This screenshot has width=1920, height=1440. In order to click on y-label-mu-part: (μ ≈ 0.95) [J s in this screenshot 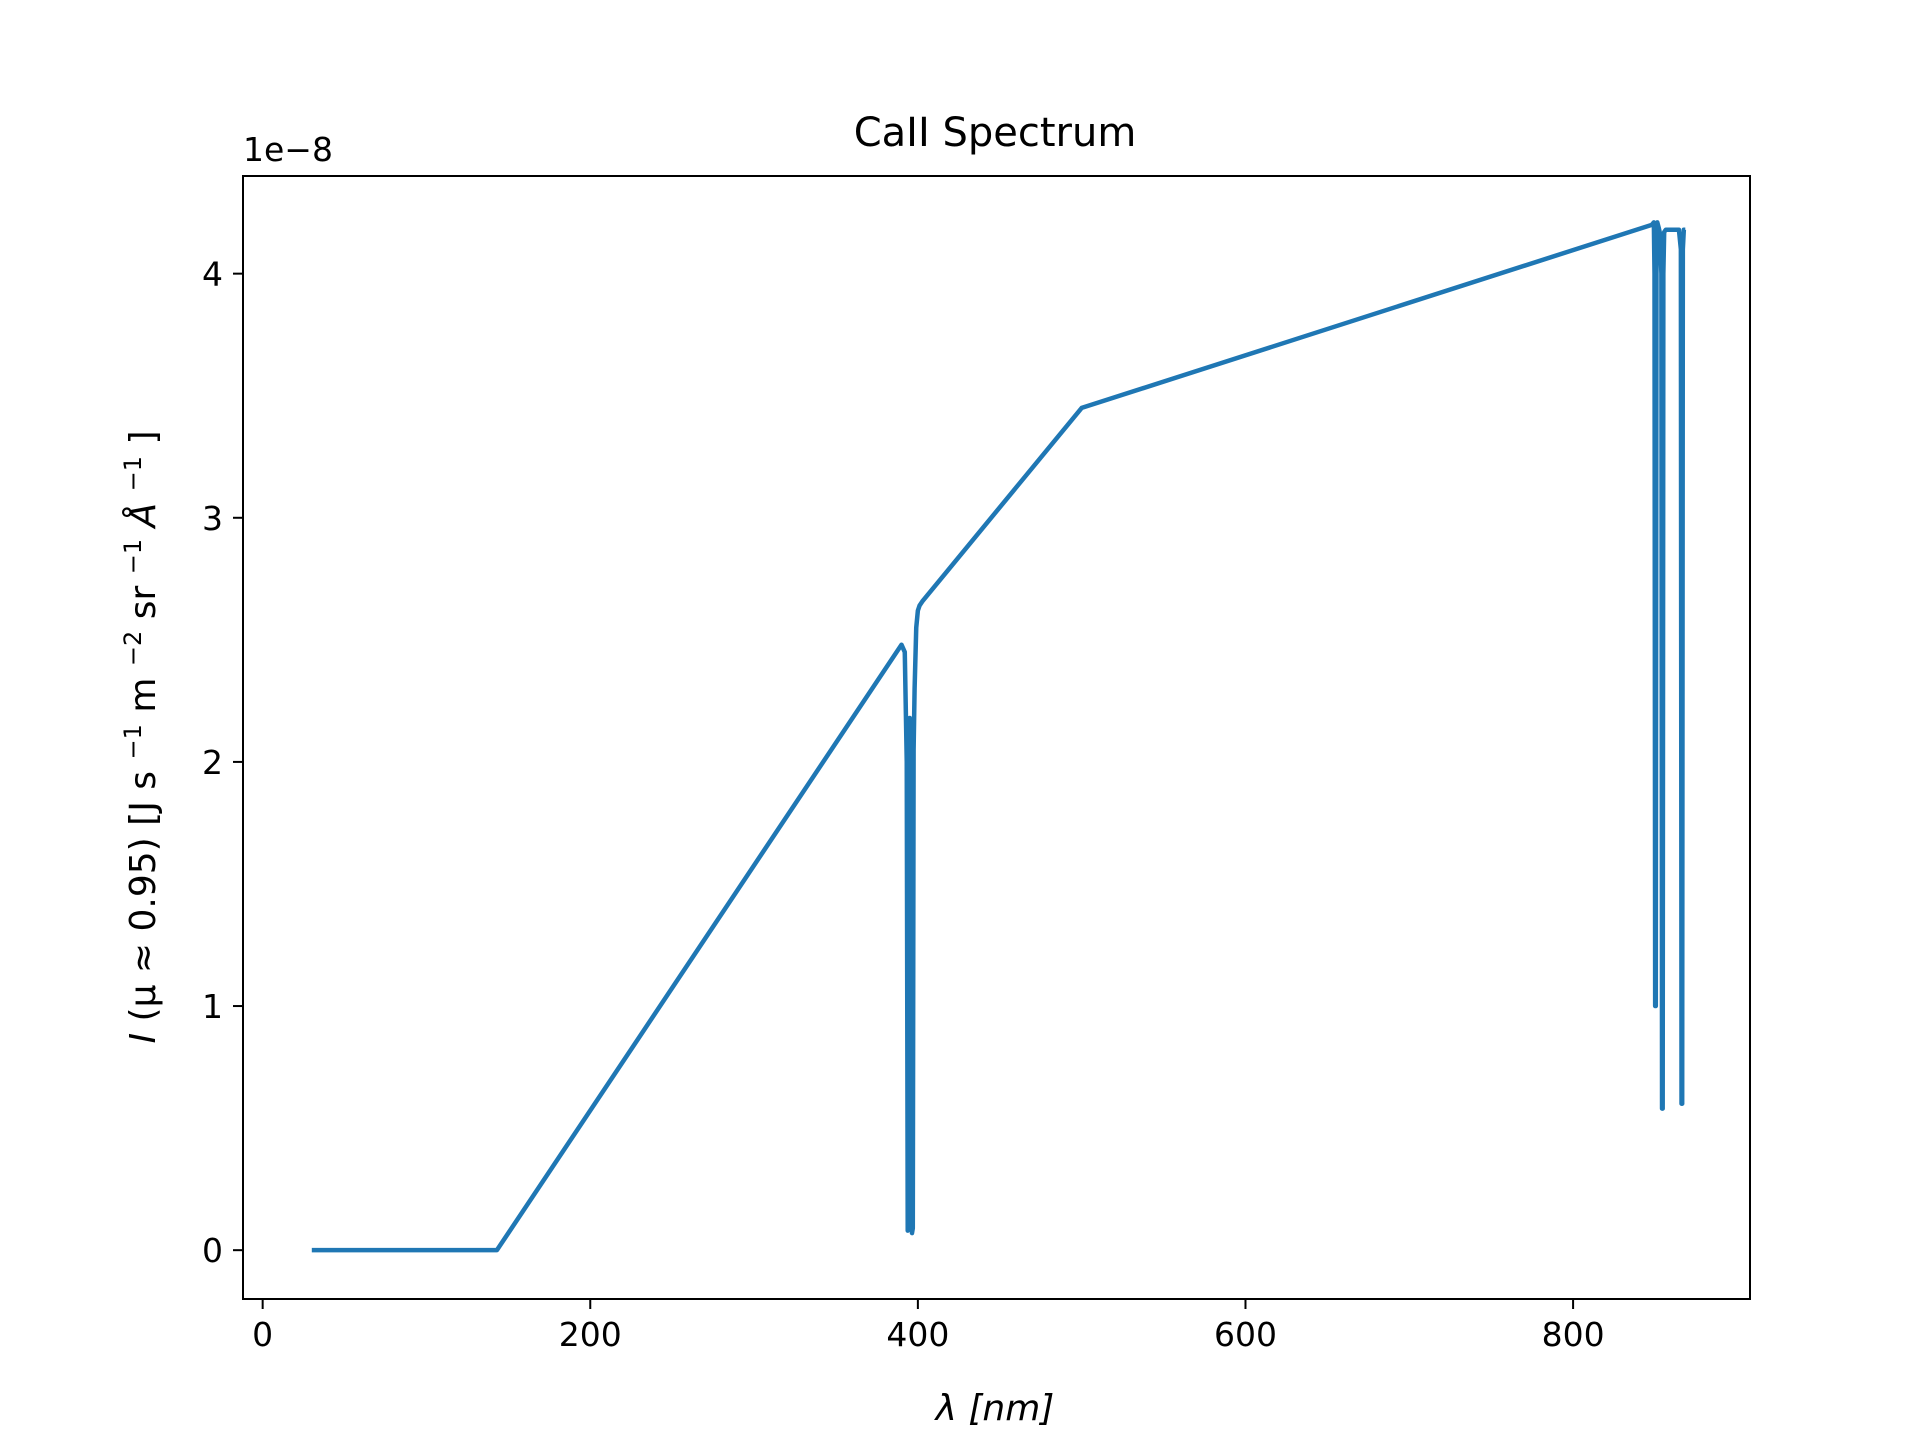, I will do `click(143, 896)`.